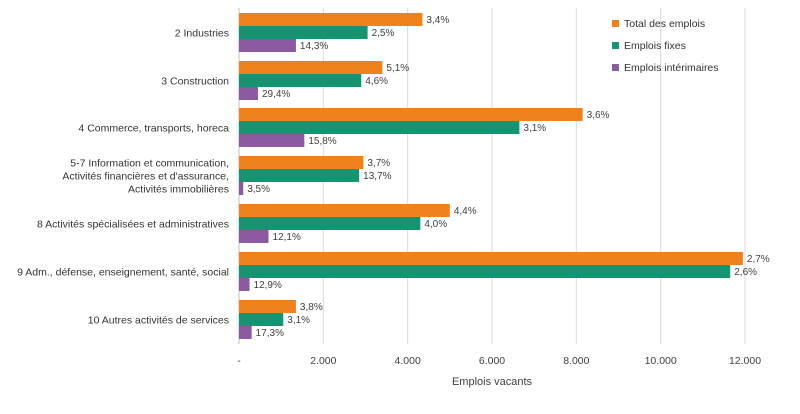  I want to click on data-label: 13,7%, so click(377, 176).